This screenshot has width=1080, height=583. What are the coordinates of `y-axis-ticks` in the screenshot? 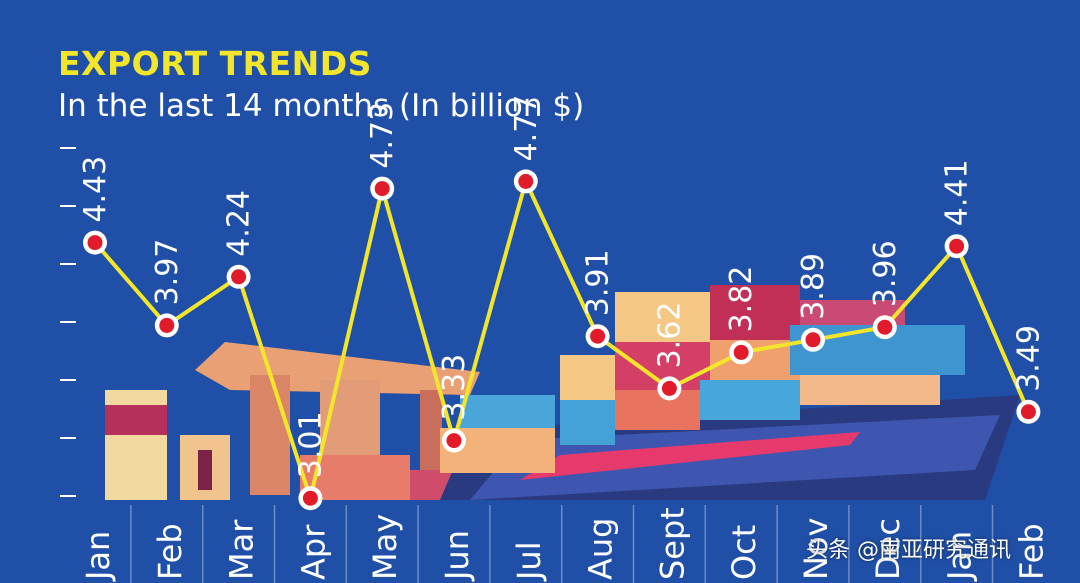 It's located at (68, 322).